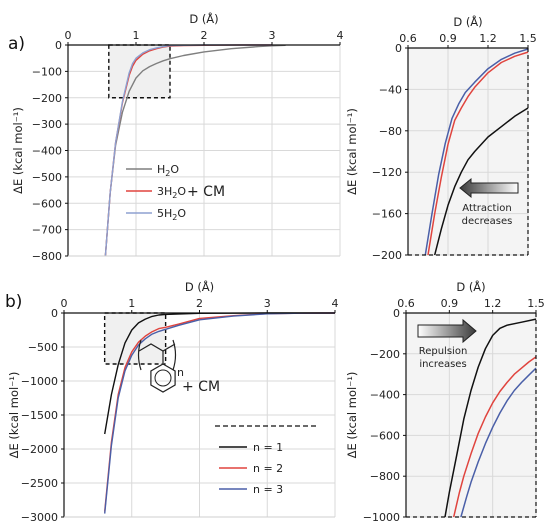 This screenshot has height=529, width=550. Describe the element at coordinates (47, 71) in the screenshot. I see `y-tick-label: −100` at that location.